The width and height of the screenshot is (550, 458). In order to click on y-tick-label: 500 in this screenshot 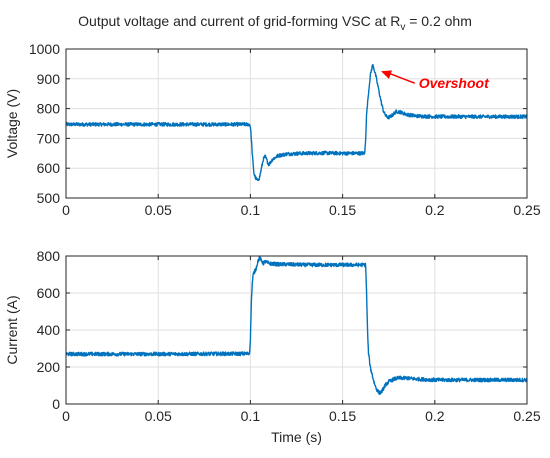, I will do `click(49, 198)`.